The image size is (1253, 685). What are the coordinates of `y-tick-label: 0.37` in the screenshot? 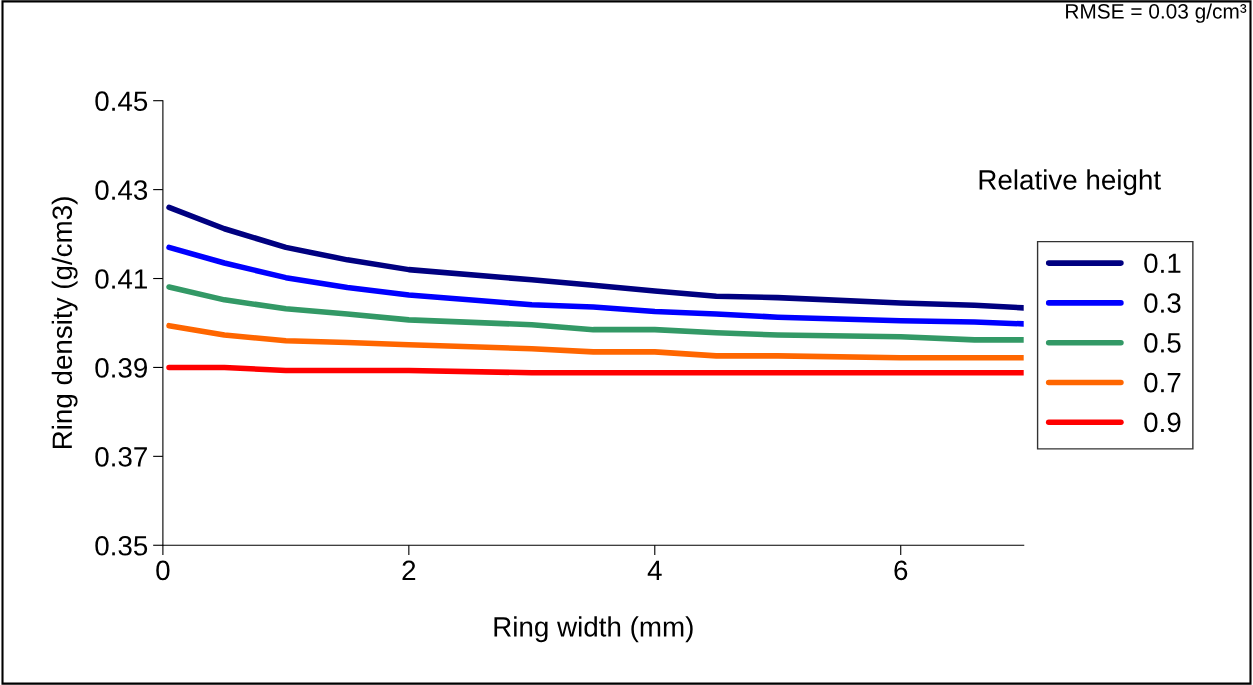 It's located at (121, 457).